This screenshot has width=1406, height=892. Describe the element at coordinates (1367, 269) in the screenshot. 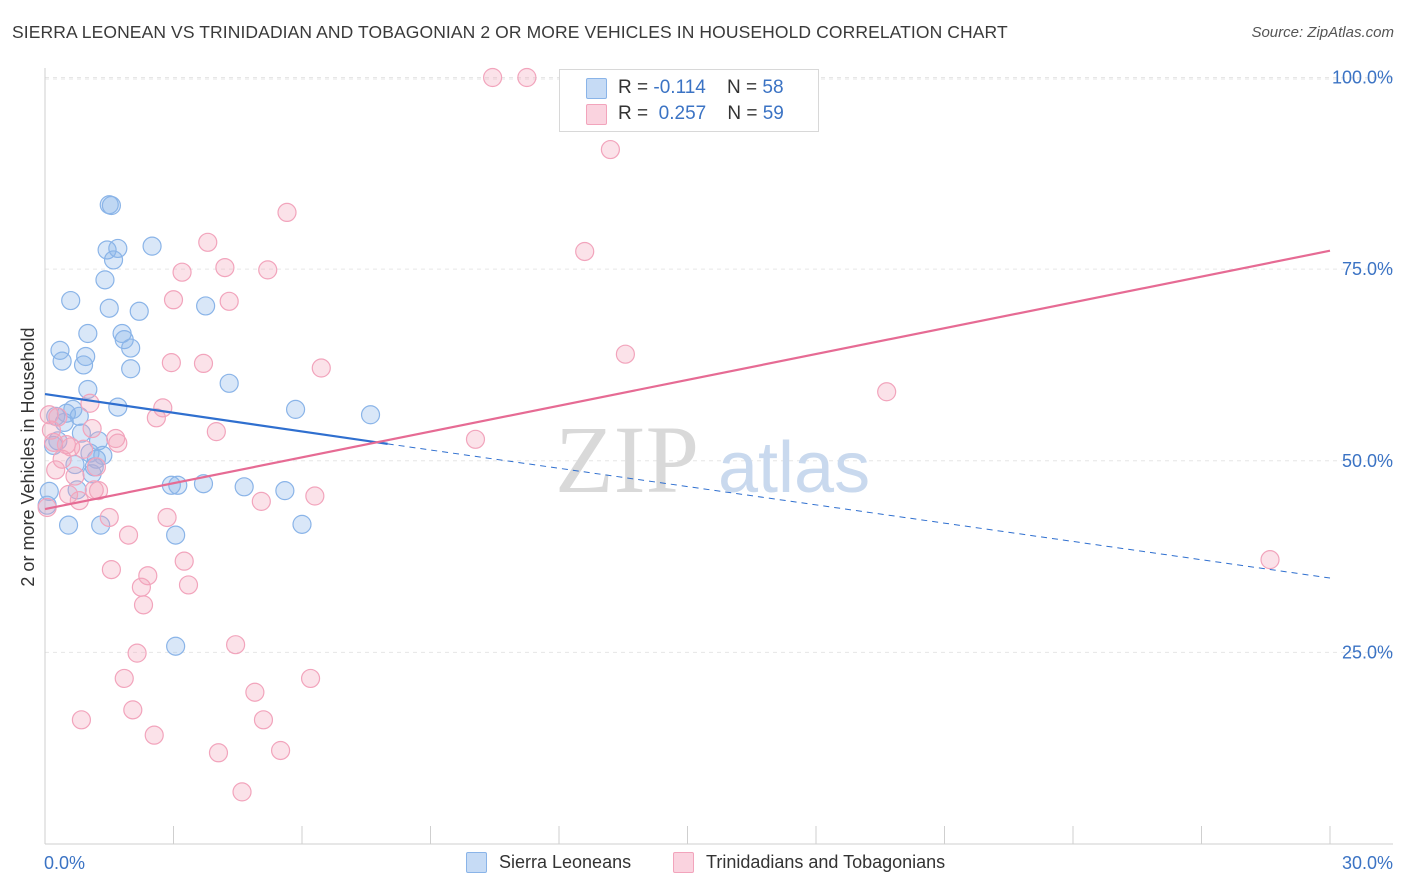

I see `y-tick-label: 75.0%` at that location.